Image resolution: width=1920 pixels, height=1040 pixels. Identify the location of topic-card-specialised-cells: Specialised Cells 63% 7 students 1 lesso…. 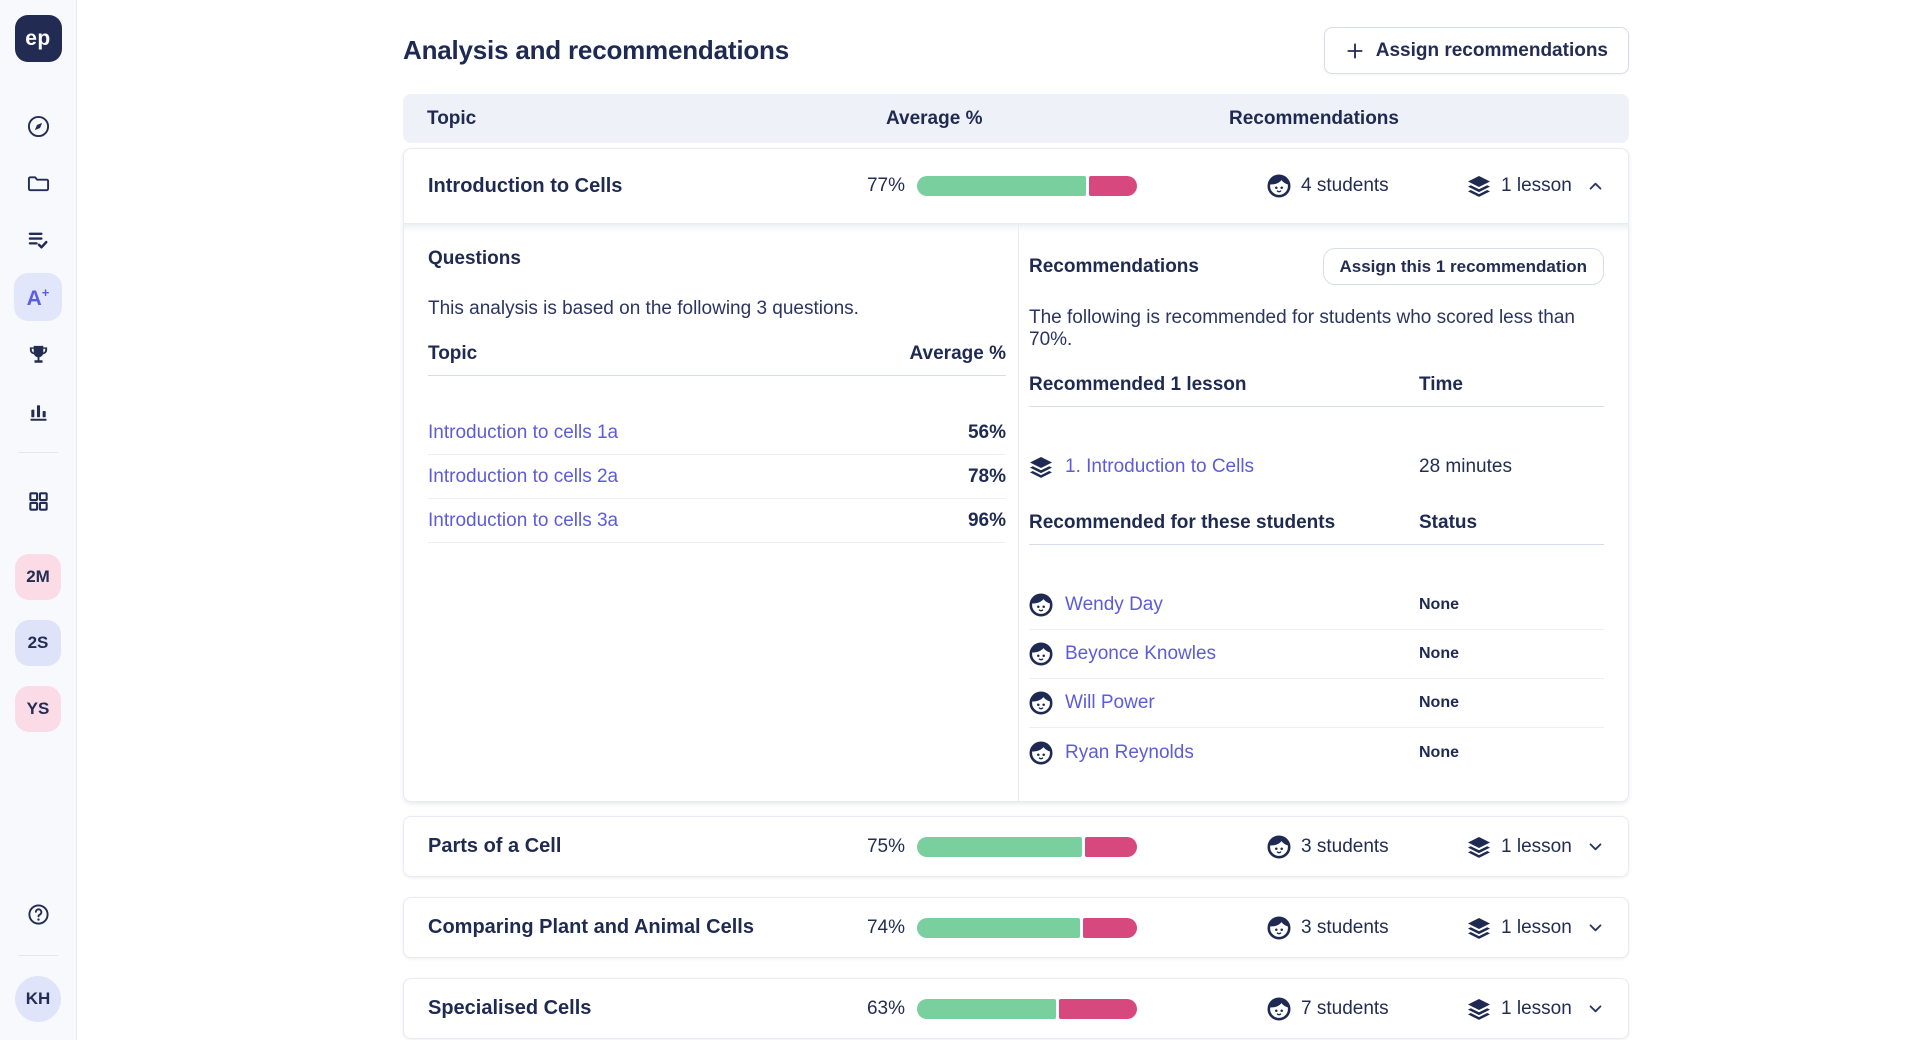
(1016, 1008).